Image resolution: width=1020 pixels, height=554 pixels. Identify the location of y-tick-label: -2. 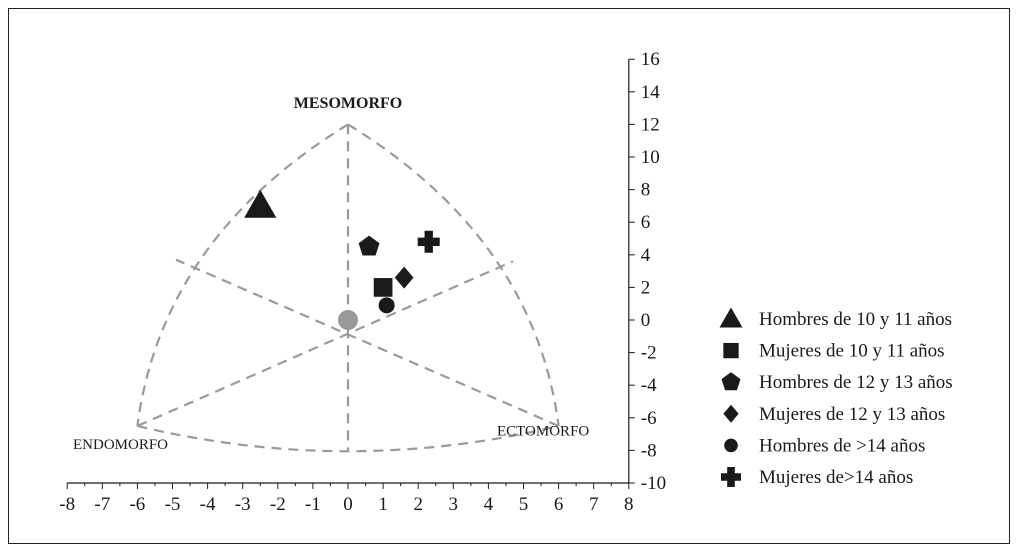
(649, 353).